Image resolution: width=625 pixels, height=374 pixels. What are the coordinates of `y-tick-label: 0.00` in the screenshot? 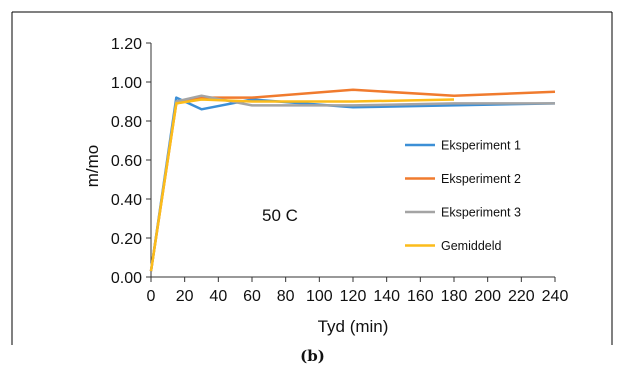 It's located at (126, 278).